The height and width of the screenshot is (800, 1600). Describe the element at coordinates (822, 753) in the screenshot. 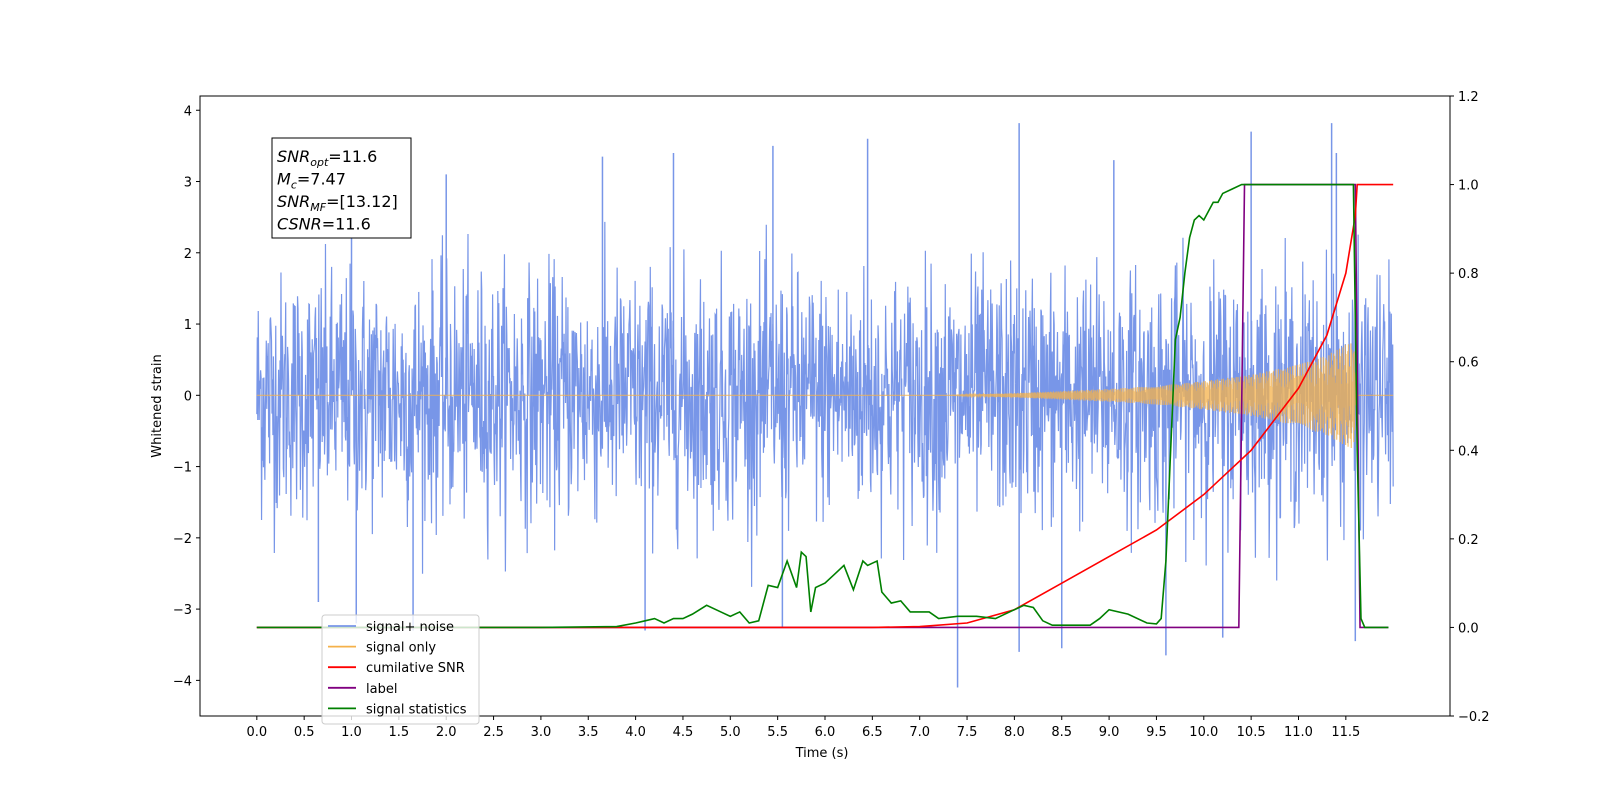

I see `x-axis-label: Time (s)` at that location.